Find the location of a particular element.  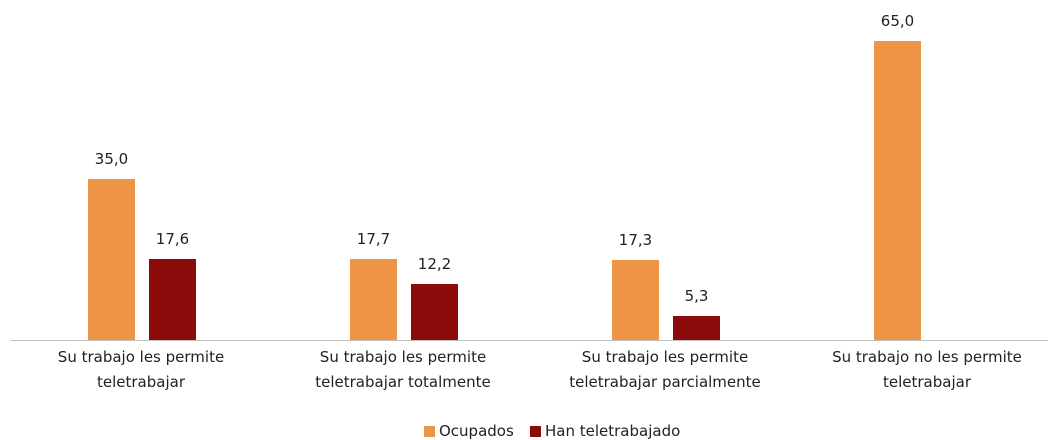

legend-label: Han teletrabajado is located at coordinates (613, 431).